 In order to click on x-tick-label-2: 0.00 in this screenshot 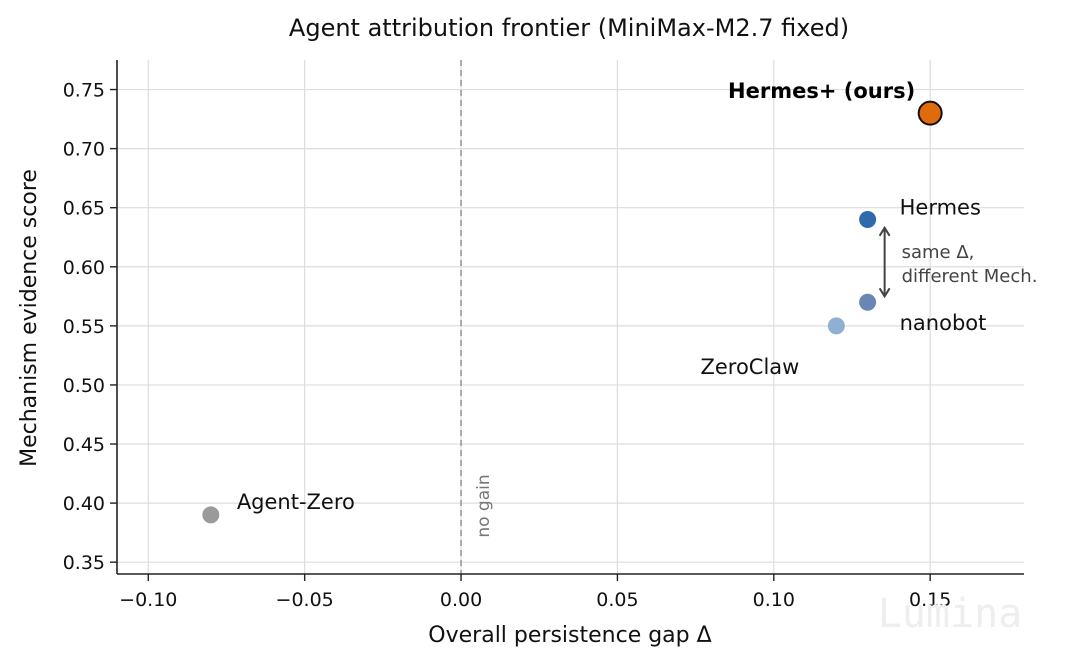, I will do `click(461, 600)`.